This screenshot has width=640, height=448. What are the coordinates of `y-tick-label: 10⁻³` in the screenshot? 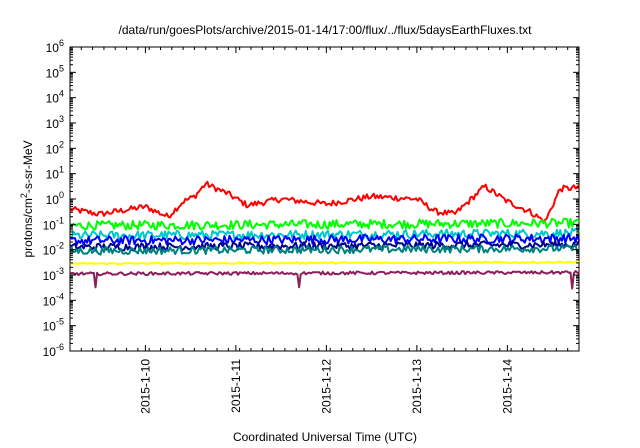 It's located at (53, 274).